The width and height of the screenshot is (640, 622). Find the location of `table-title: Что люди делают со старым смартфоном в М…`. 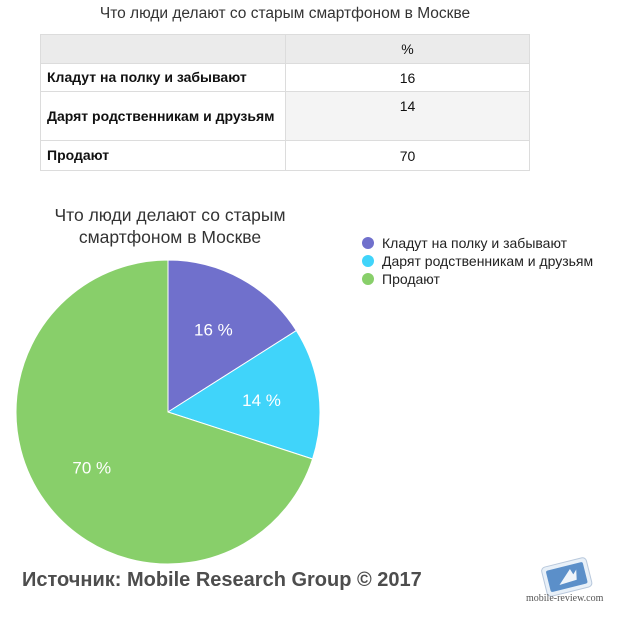

table-title: Что люди делают со старым смартфоном в М… is located at coordinates (285, 13).